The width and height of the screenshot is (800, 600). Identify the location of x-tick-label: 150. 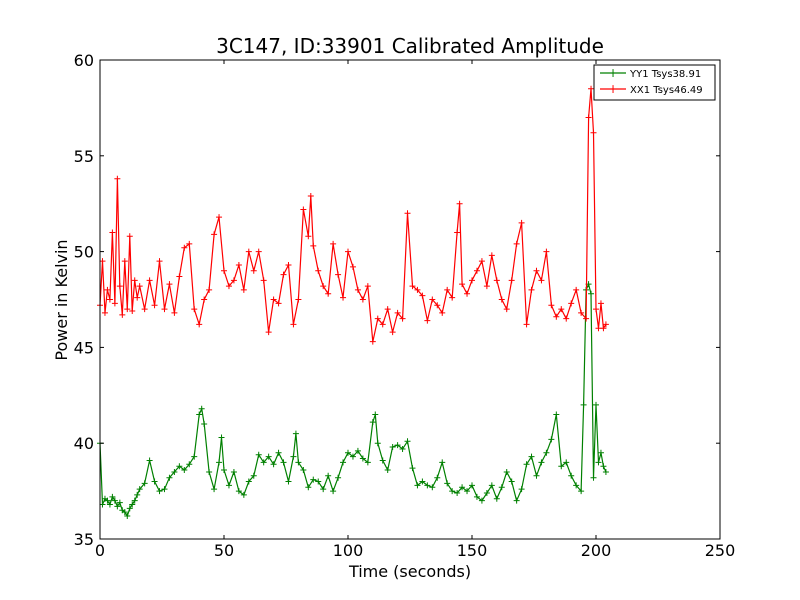
(472, 550).